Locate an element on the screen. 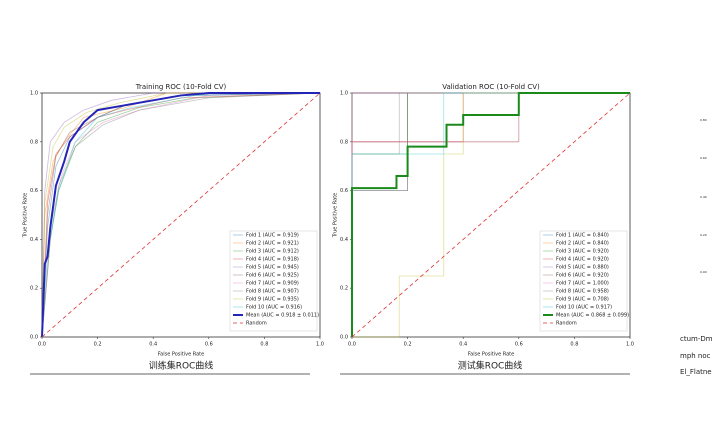  legend-entry: Fold 2 (AUC = 0.921) is located at coordinates (272, 244).